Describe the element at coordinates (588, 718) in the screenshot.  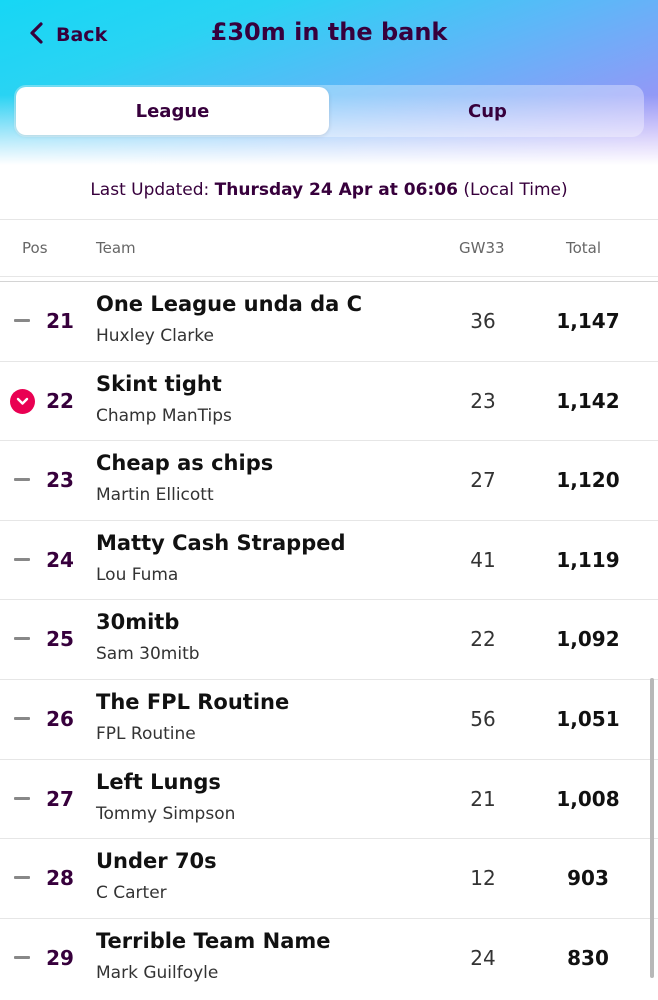
I see `total-points: 1,051` at that location.